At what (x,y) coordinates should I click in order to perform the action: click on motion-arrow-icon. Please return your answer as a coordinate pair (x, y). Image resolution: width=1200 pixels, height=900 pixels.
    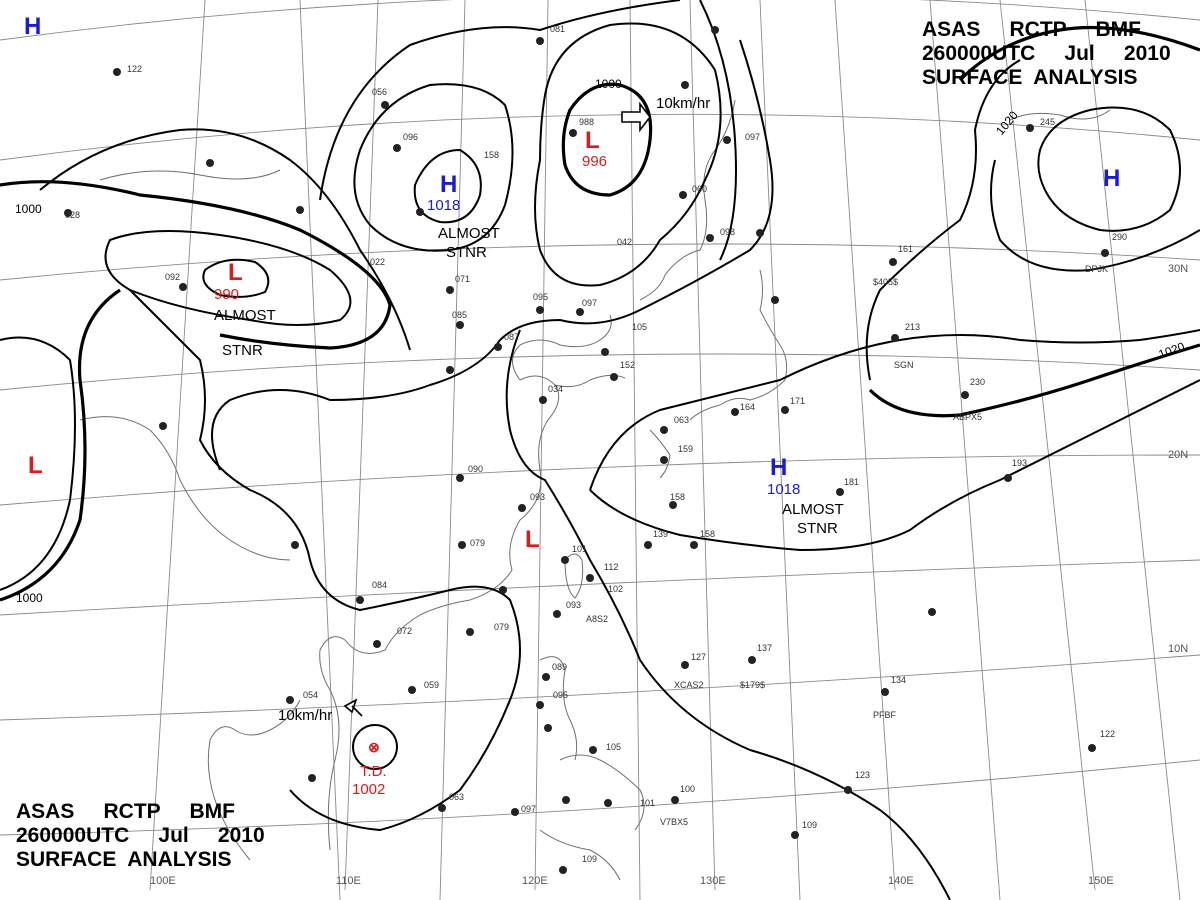
    Looking at the image, I should click on (636, 117).